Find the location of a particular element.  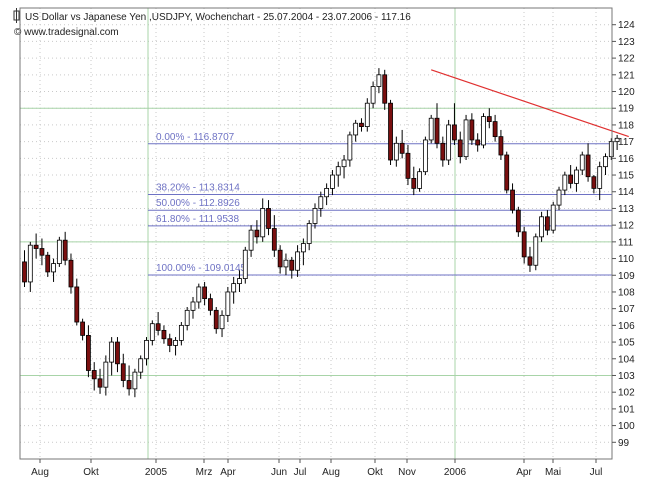

y-tick-label: 119 is located at coordinates (626, 109).